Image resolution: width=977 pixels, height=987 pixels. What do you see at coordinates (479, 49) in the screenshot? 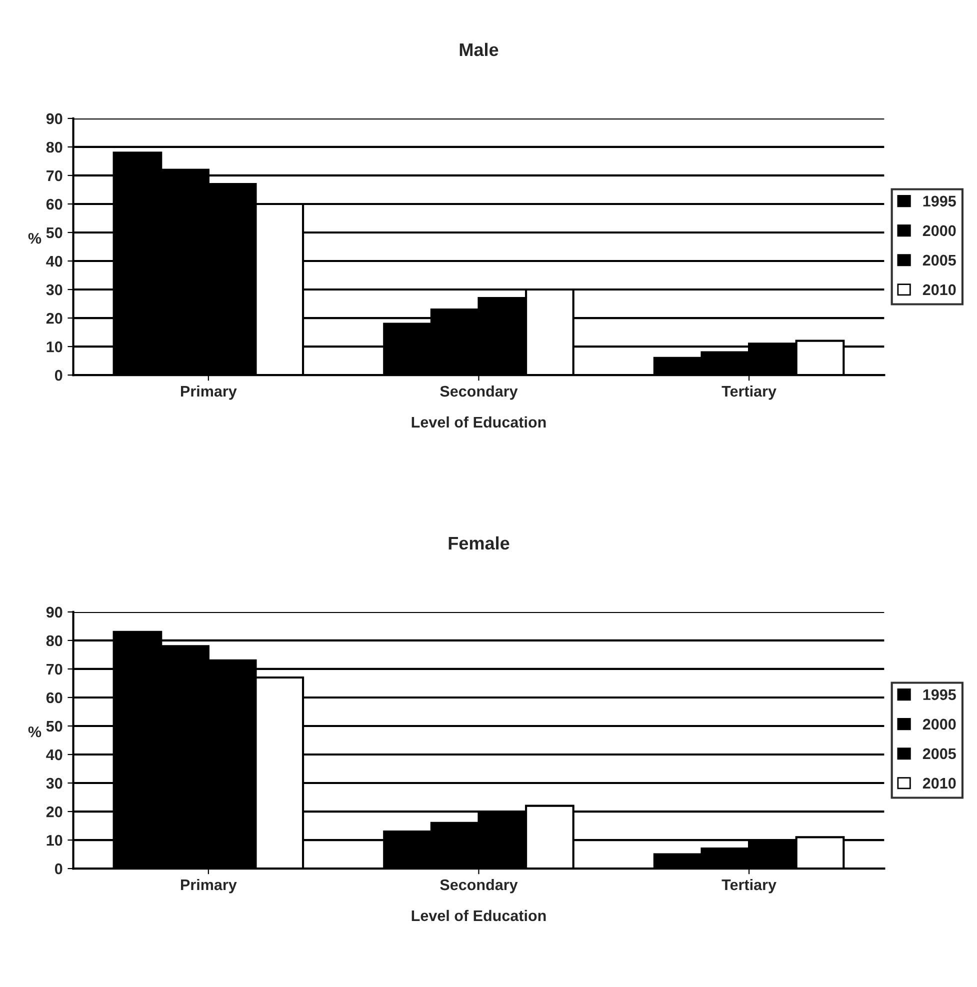
I see `chart-title: Male` at bounding box center [479, 49].